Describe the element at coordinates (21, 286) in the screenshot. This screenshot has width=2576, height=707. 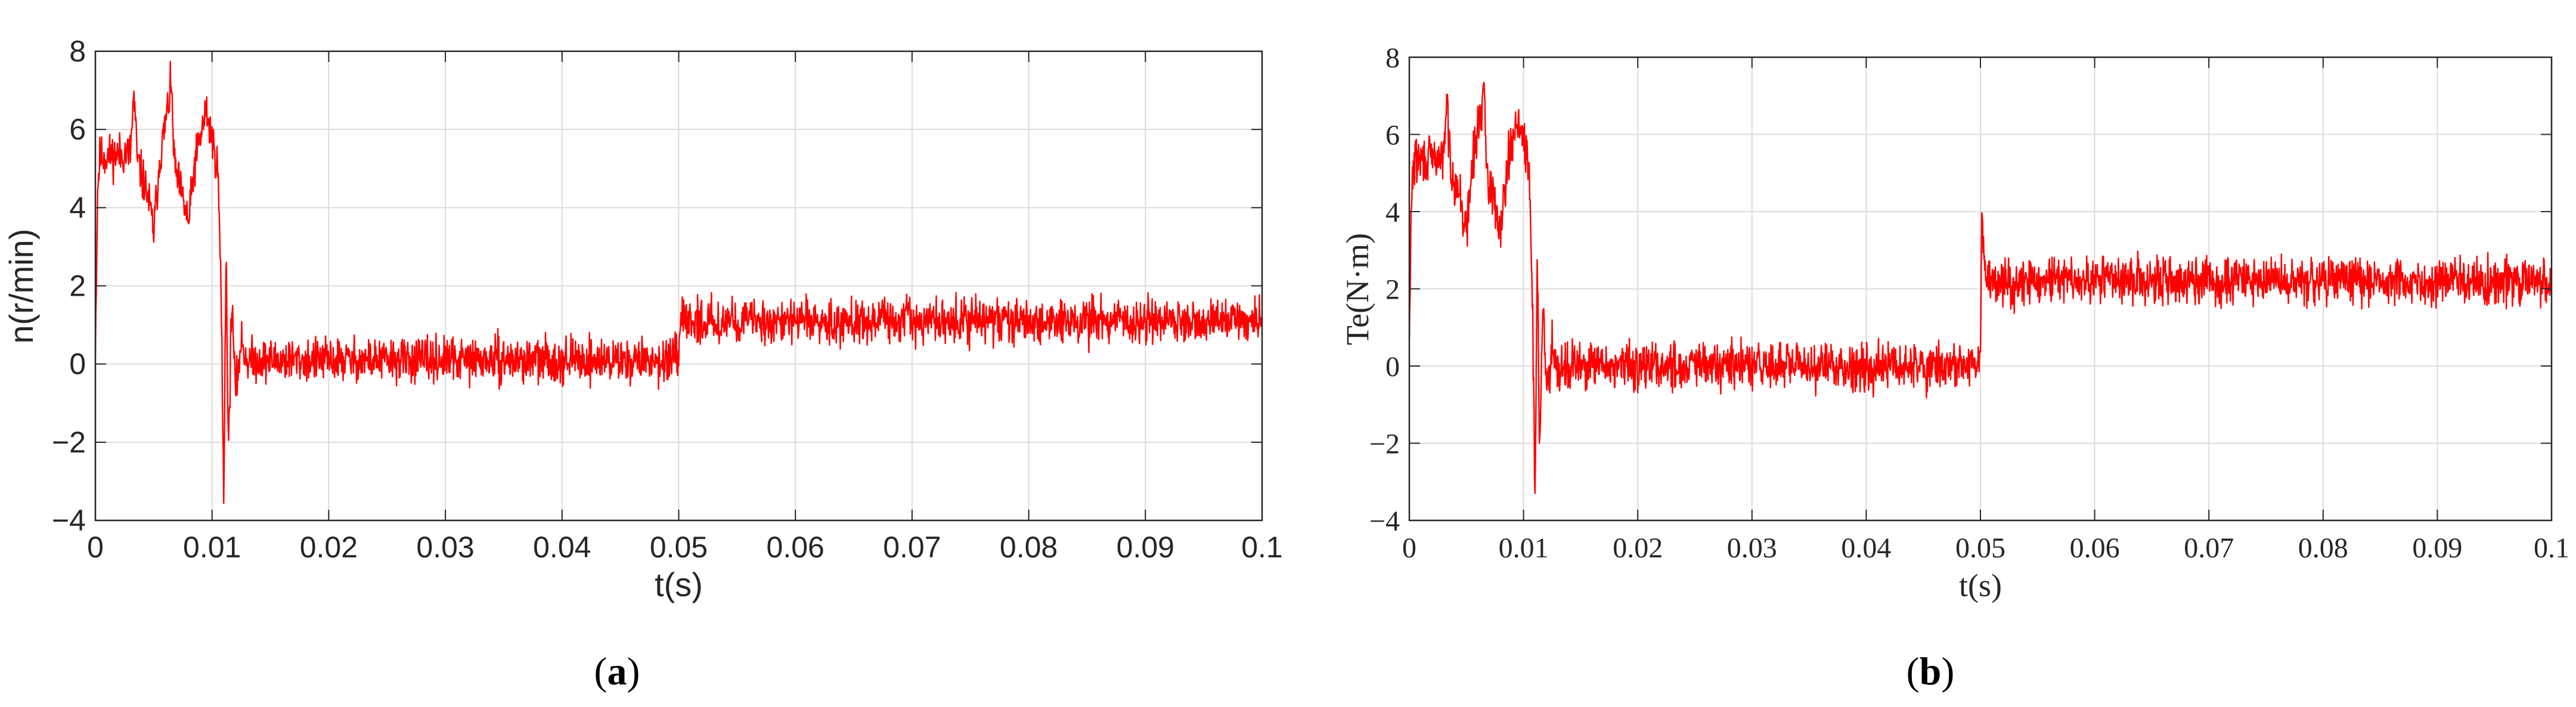
I see `y-axis-label: n(r/min)` at that location.